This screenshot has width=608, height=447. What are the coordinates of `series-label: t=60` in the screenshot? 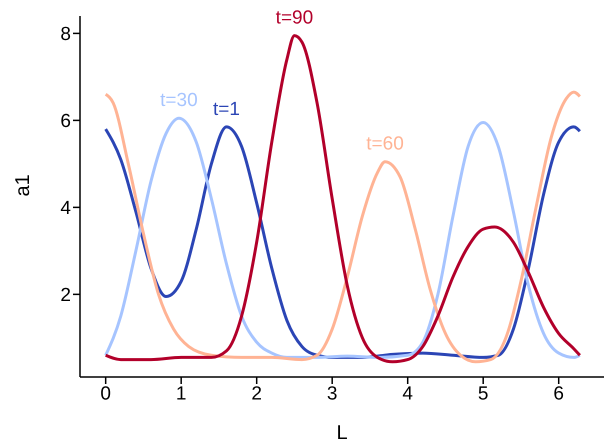 It's located at (385, 144).